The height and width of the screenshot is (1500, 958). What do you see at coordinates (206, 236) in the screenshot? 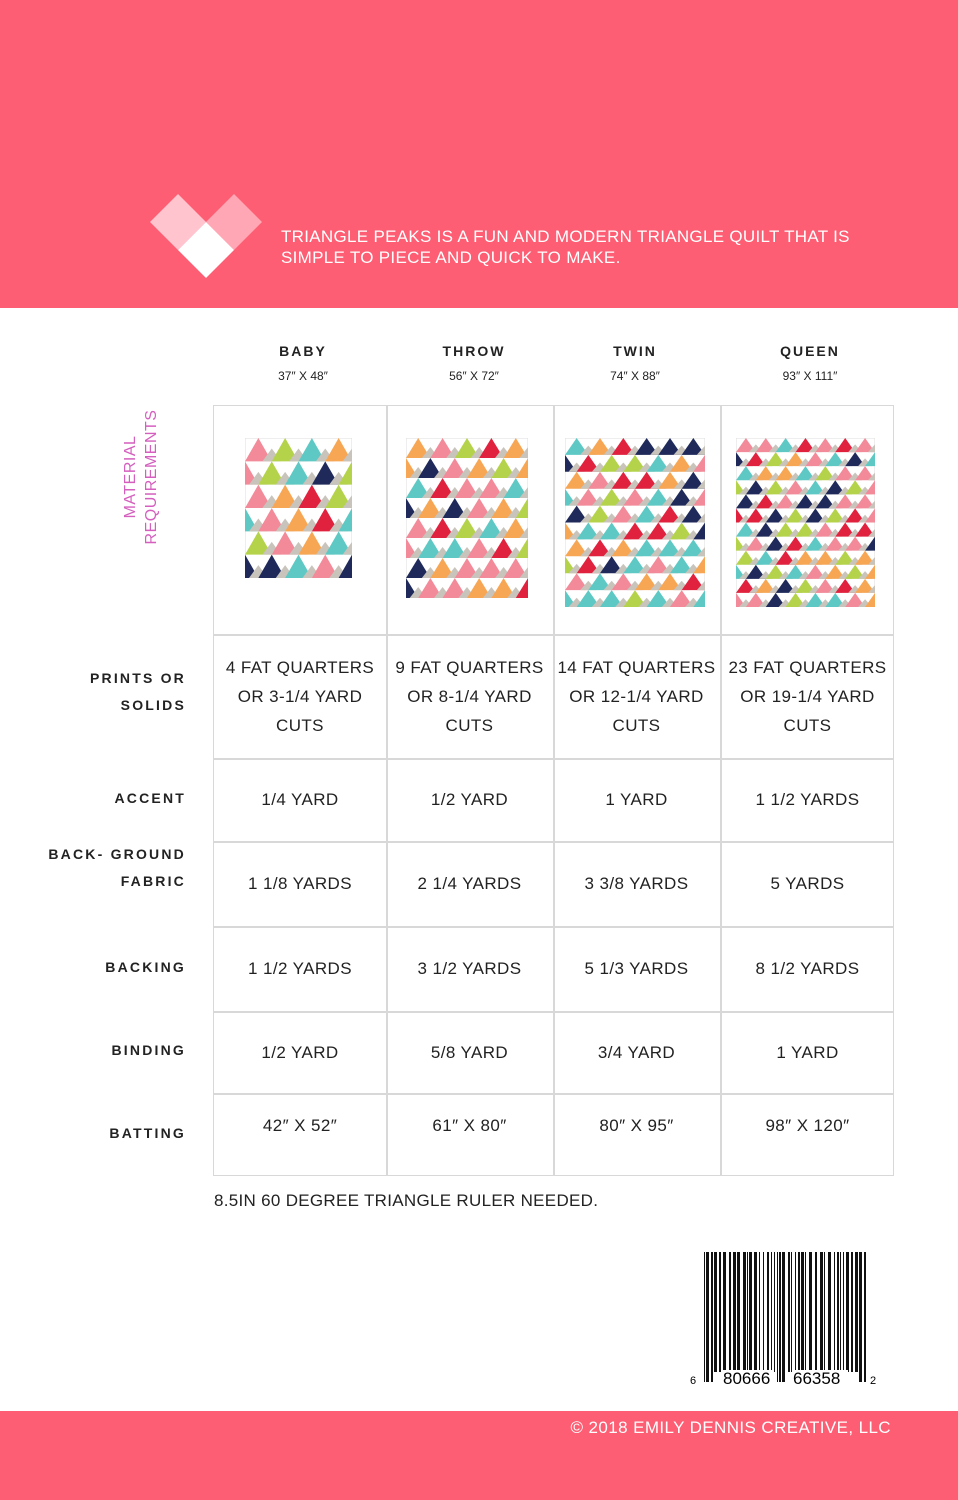
I see `heart-logo-icon` at bounding box center [206, 236].